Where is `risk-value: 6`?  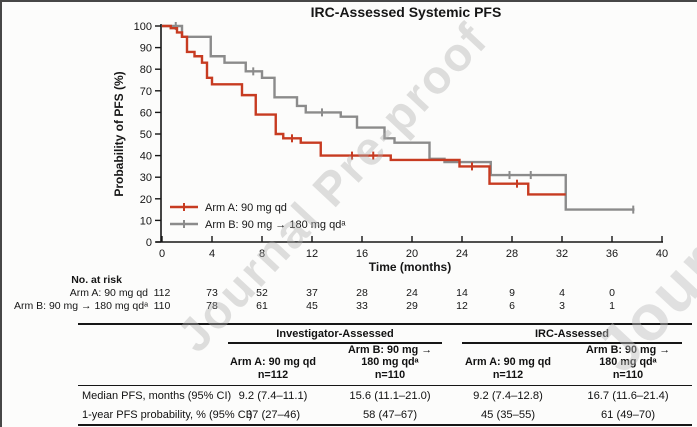
risk-value: 6 is located at coordinates (512, 306).